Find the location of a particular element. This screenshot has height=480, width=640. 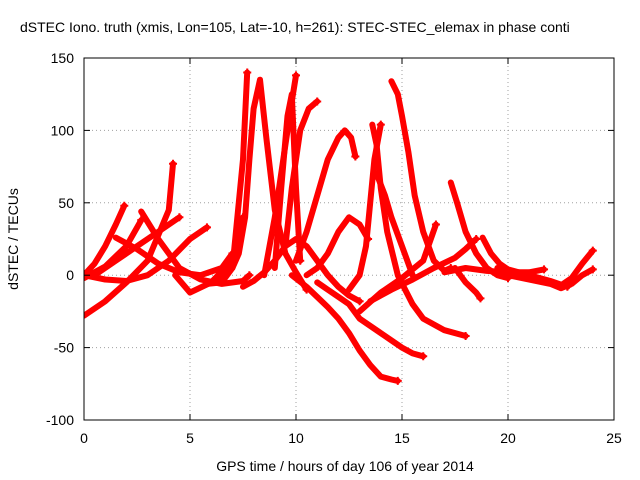

x-tick-label: 0 is located at coordinates (84, 438).